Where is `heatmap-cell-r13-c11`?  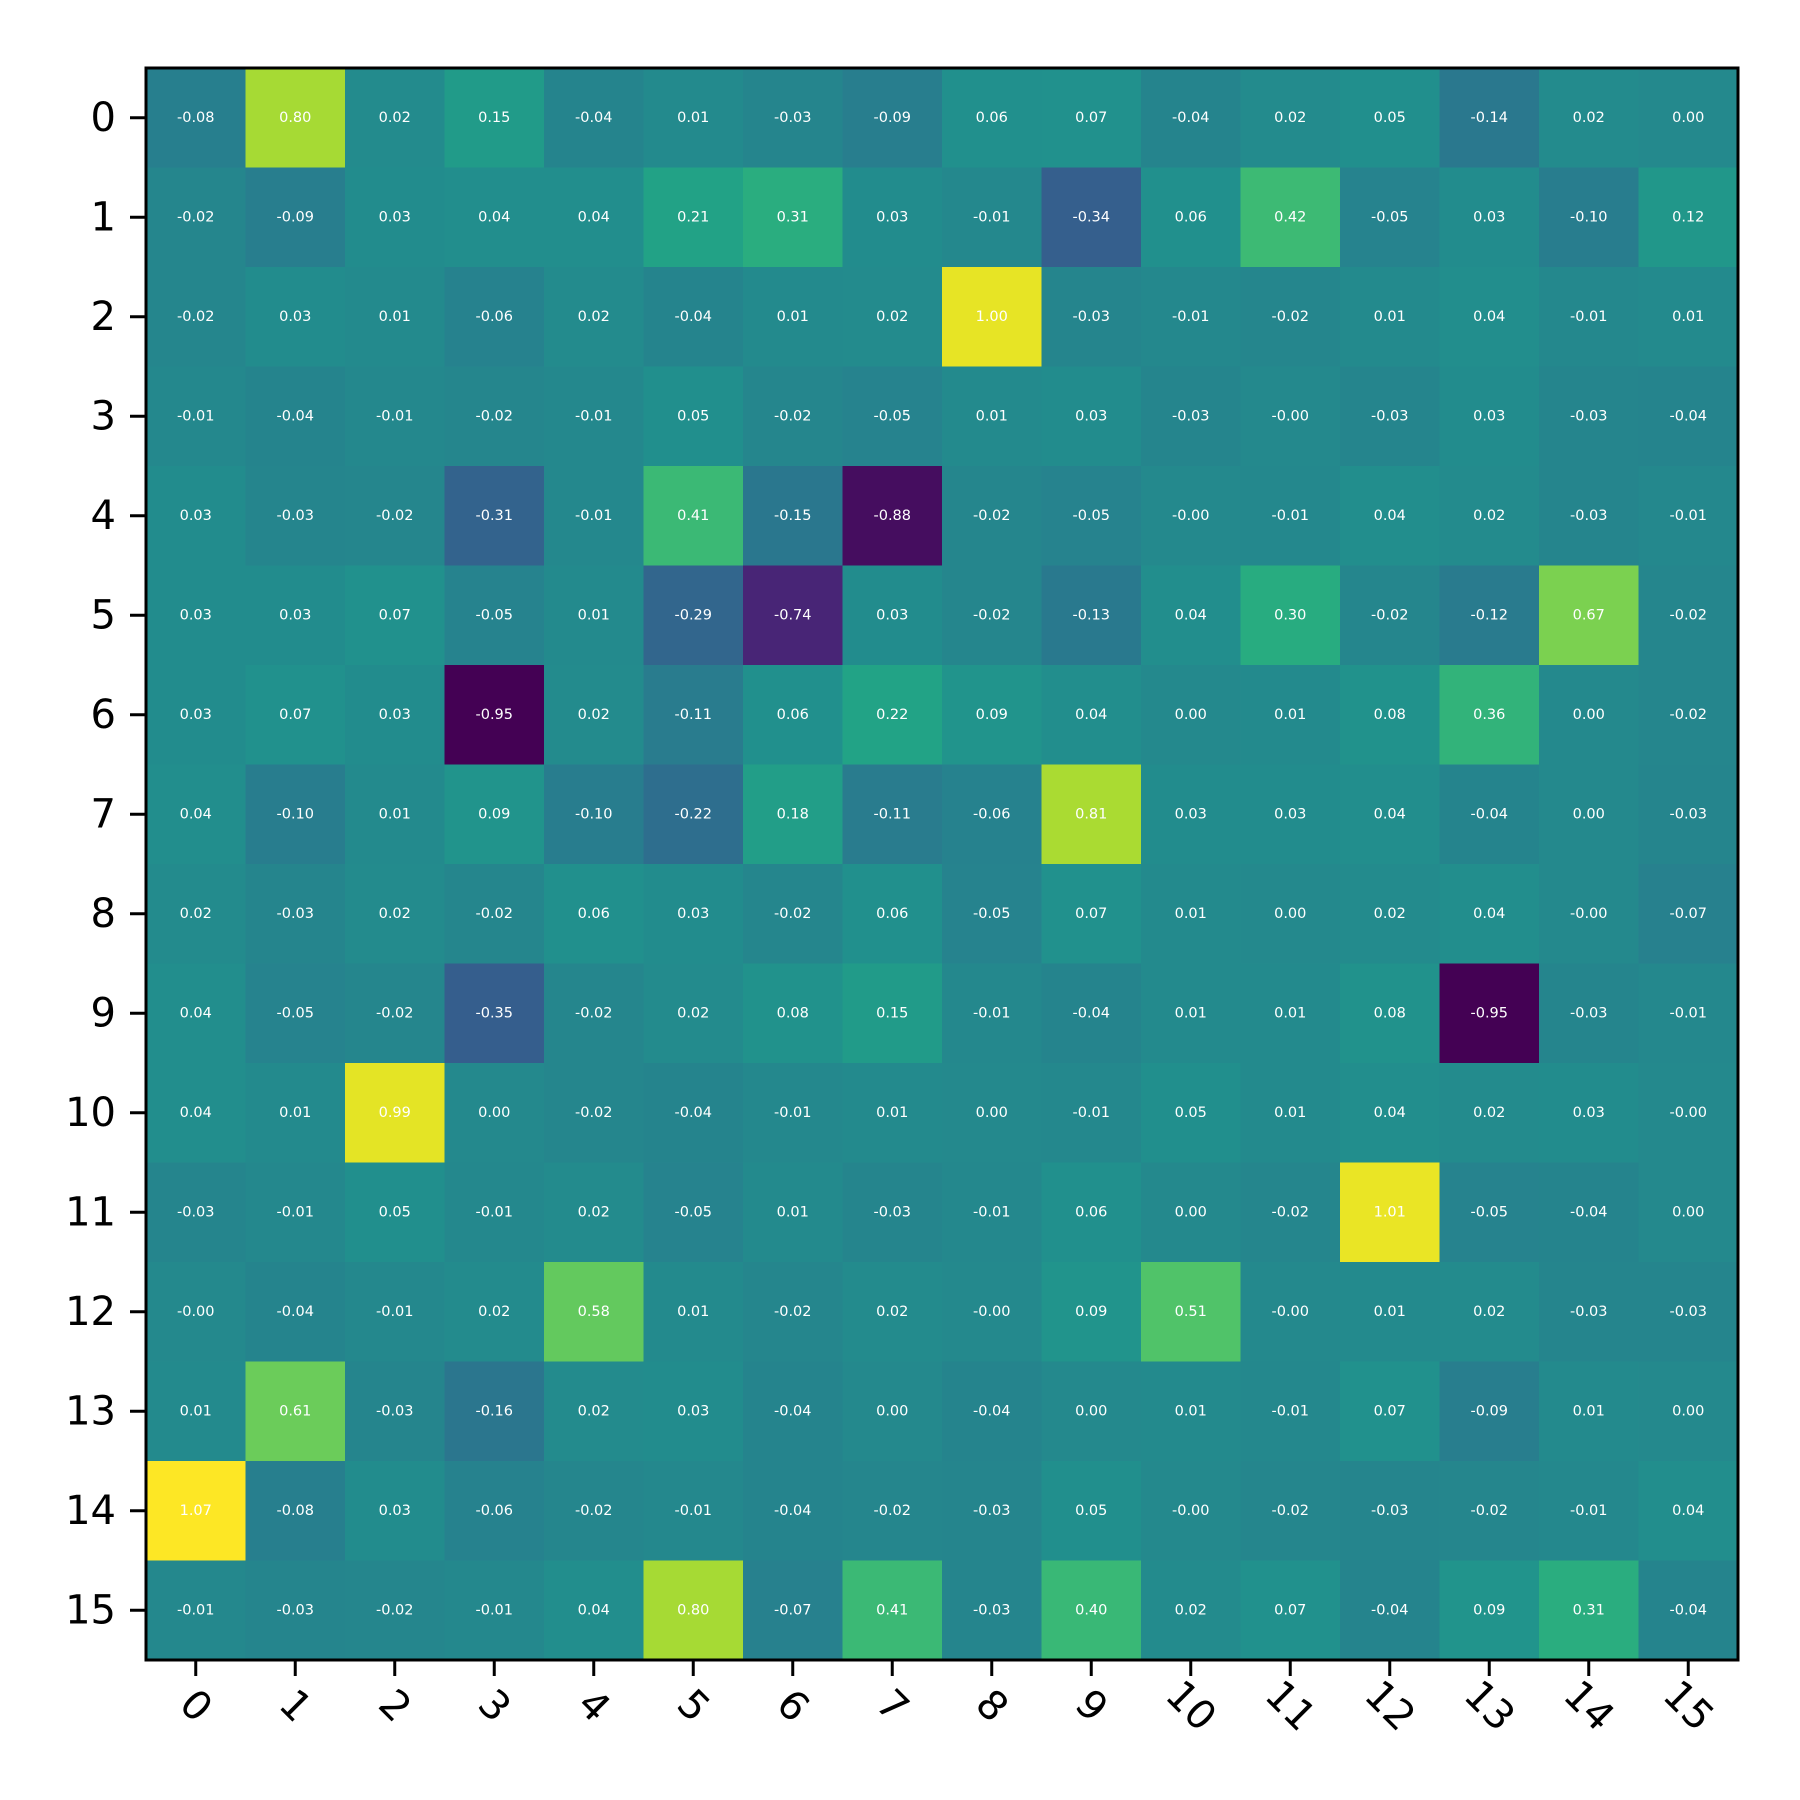
heatmap-cell-r13-c11 is located at coordinates (1290, 1411).